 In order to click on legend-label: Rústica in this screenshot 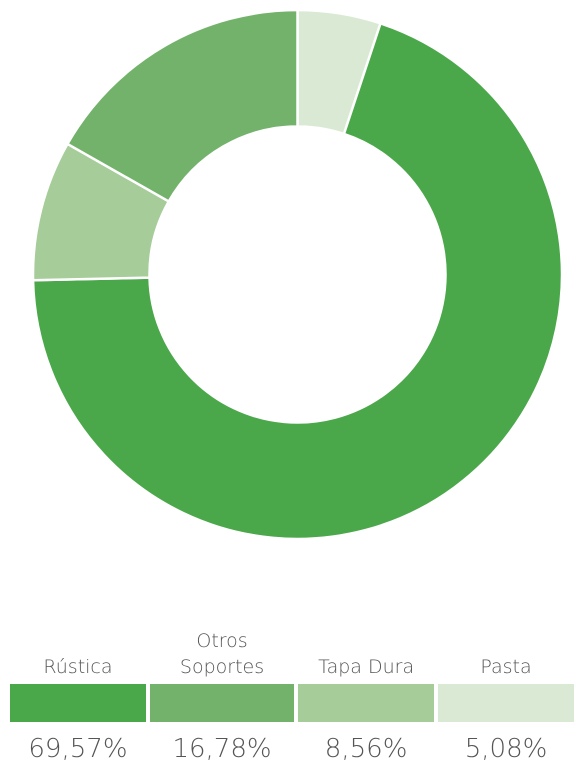, I will do `click(78, 667)`.